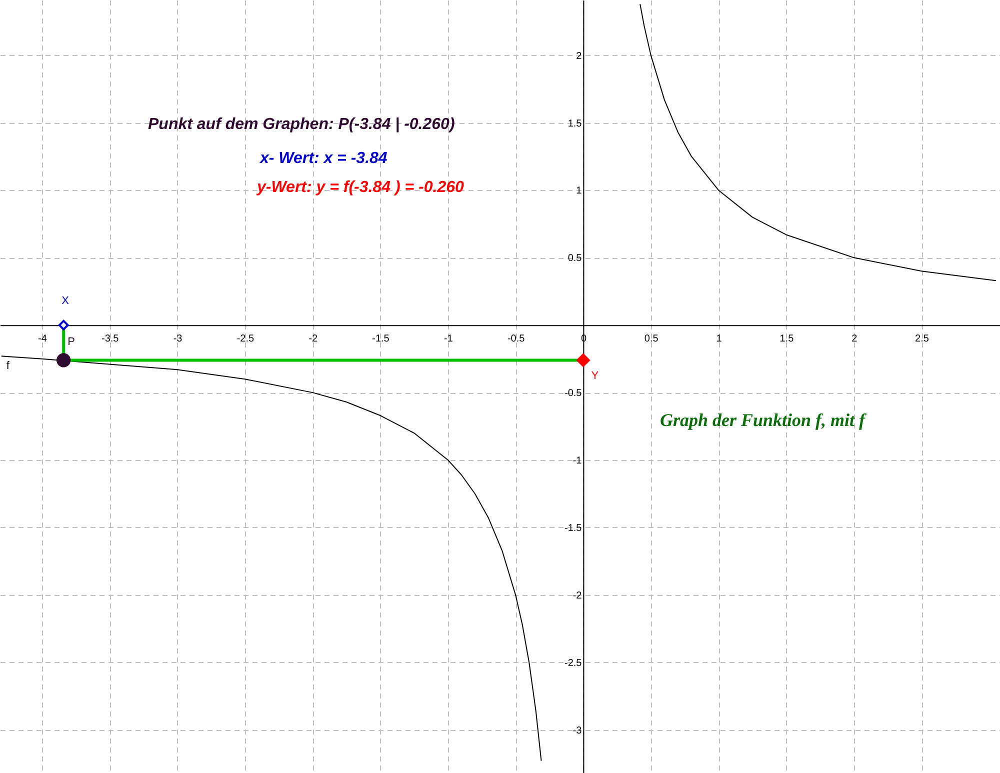 This screenshot has height=773, width=1000. Describe the element at coordinates (922, 339) in the screenshot. I see `x-tick-label: 2.5` at that location.